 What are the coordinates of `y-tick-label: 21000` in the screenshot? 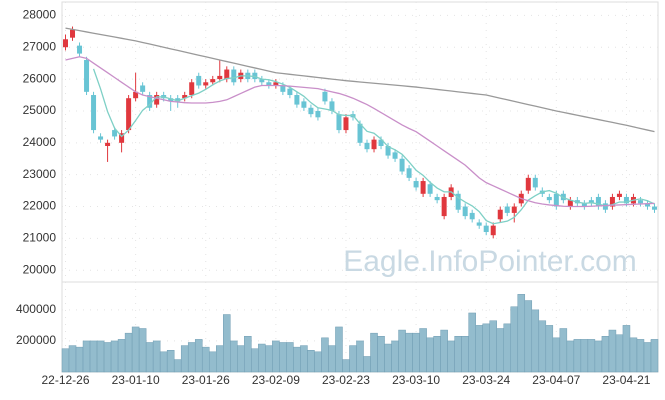 It's located at (40, 238).